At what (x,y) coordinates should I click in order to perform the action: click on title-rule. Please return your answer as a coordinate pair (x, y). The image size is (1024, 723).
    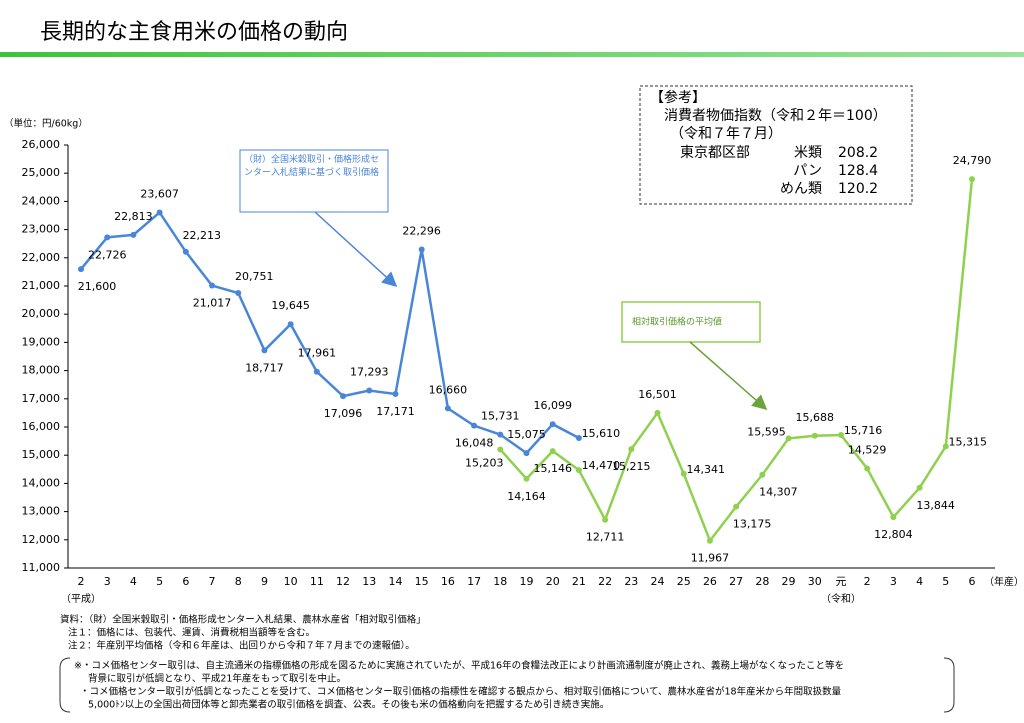
    Looking at the image, I should click on (512, 54).